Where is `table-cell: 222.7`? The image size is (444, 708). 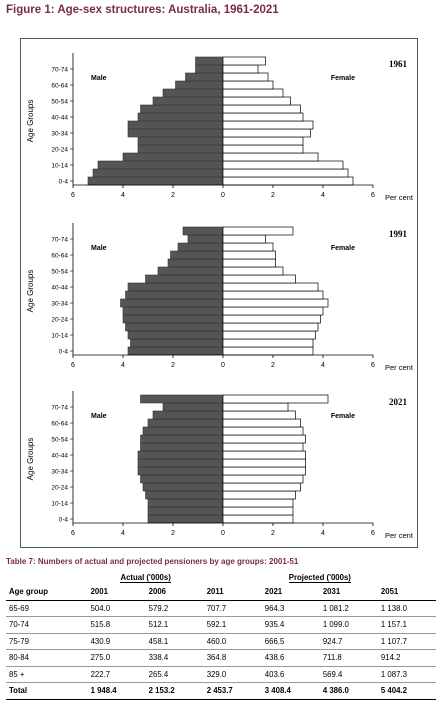 table-cell: 222.7 is located at coordinates (116, 674).